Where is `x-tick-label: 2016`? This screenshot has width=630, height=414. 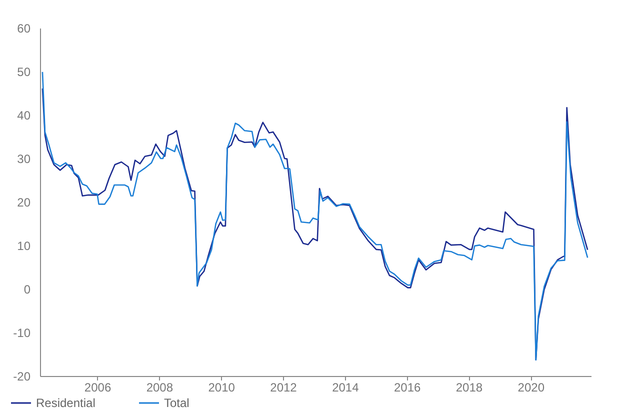
x-tick-label: 2016 is located at coordinates (407, 387).